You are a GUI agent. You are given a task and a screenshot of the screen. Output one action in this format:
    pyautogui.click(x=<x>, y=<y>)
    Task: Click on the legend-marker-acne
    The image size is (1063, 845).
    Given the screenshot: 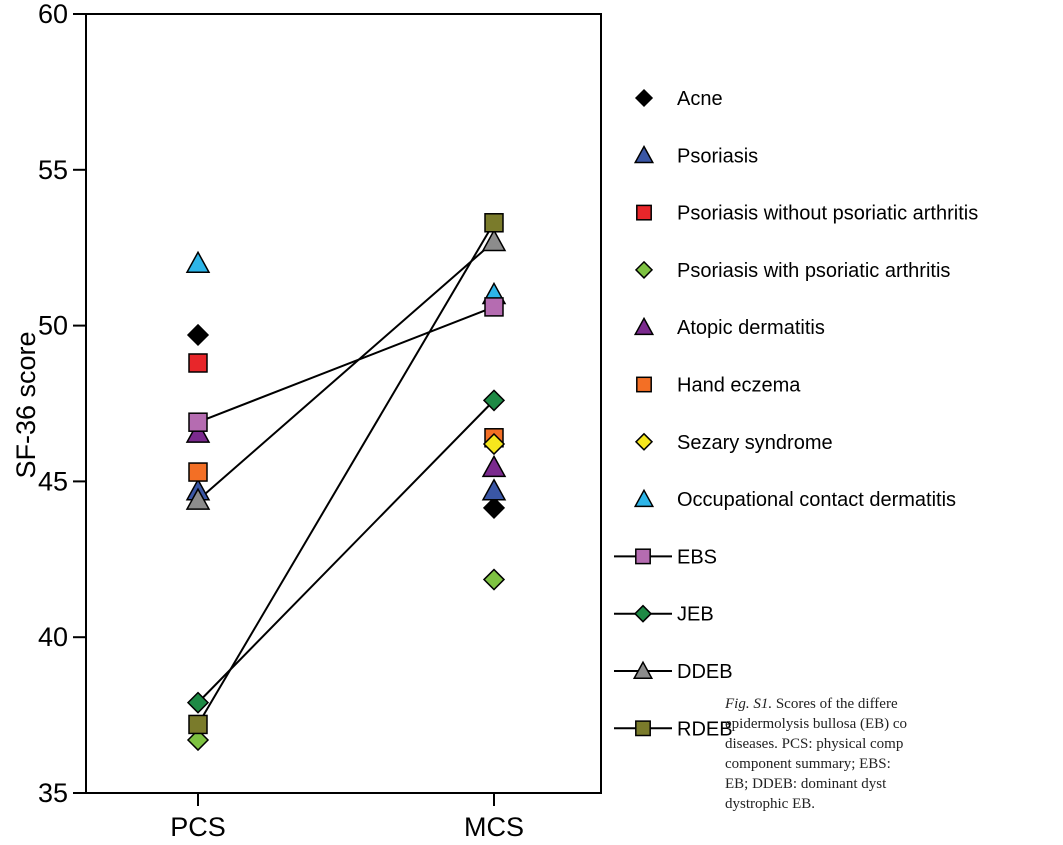 What is the action you would take?
    pyautogui.click(x=644, y=98)
    